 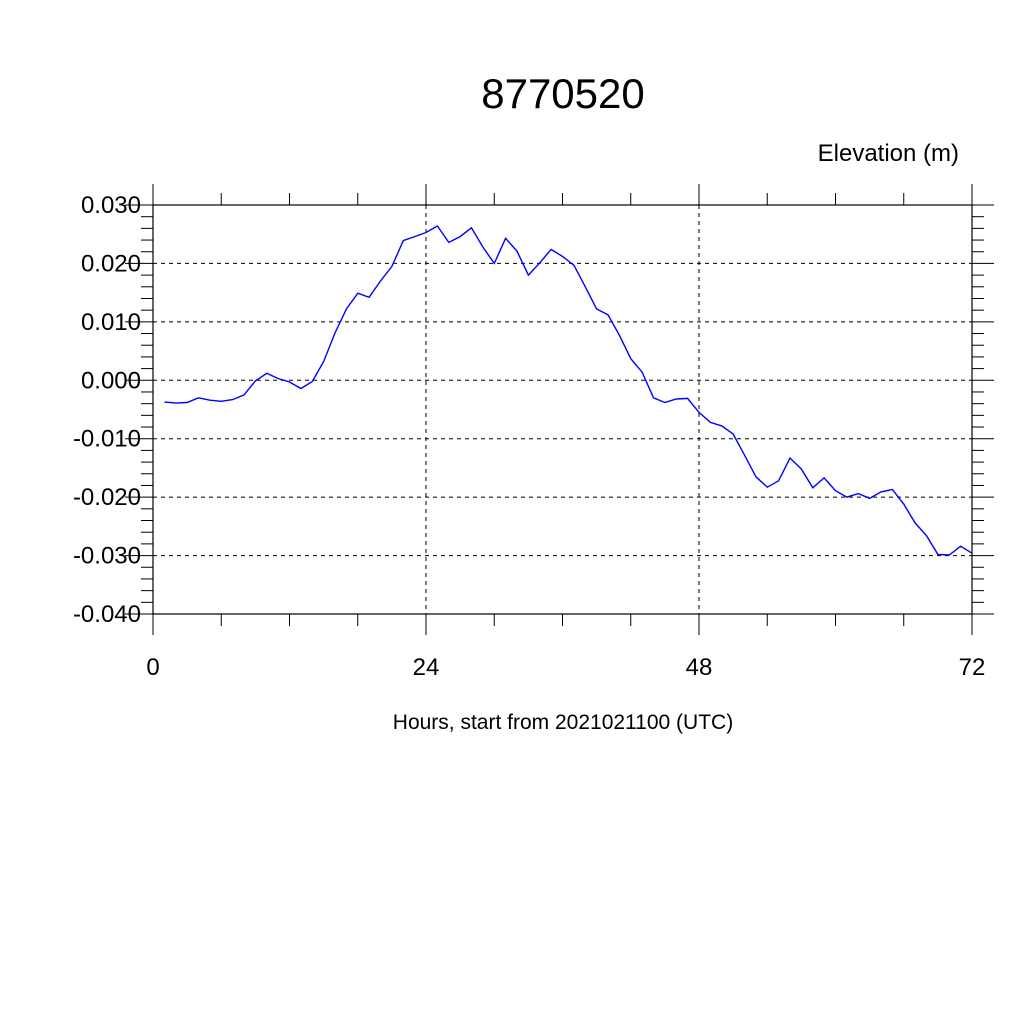 What do you see at coordinates (107, 497) in the screenshot?
I see `y-tick-label: -0.020` at bounding box center [107, 497].